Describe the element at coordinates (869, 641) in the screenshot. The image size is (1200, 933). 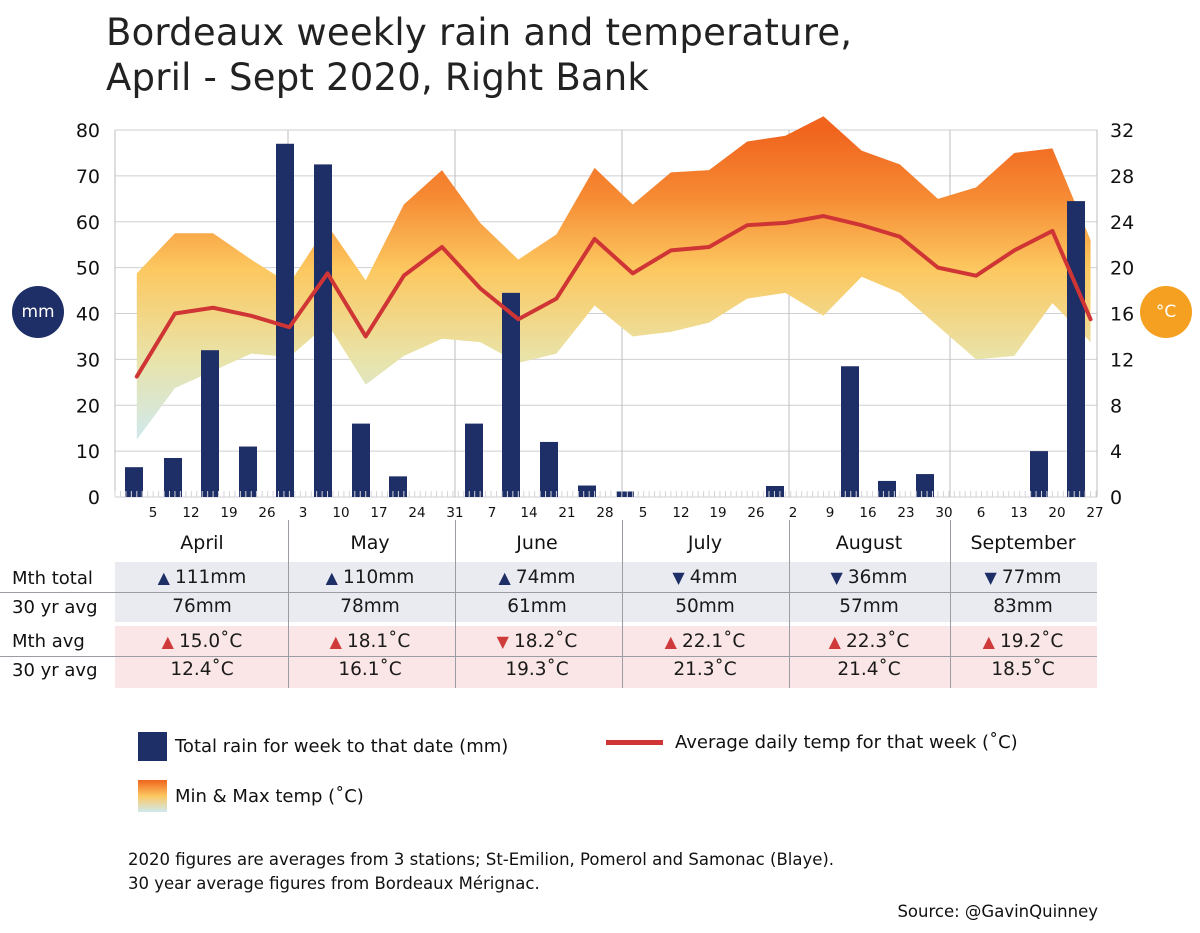
I see `temp-month-cell: ▲ 22.3˚C` at that location.